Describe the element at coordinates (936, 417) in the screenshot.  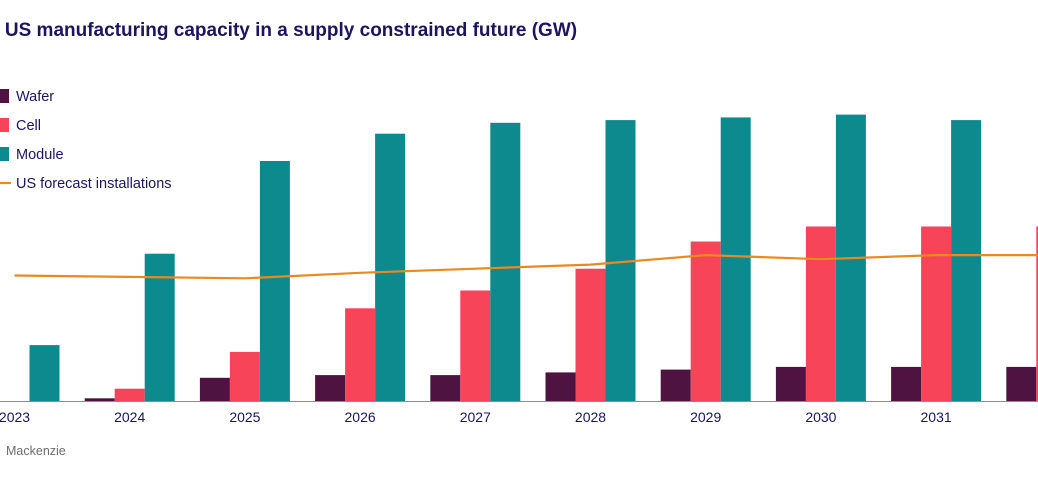
I see `x-tick-label: 2031` at that location.